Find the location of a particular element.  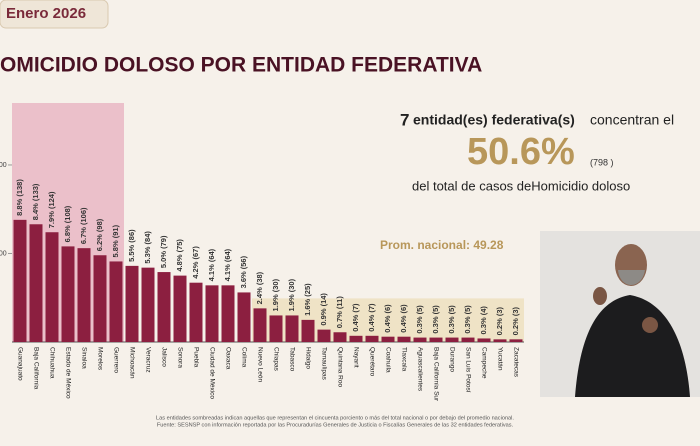

y-tick-label: 100 is located at coordinates (3, 253).